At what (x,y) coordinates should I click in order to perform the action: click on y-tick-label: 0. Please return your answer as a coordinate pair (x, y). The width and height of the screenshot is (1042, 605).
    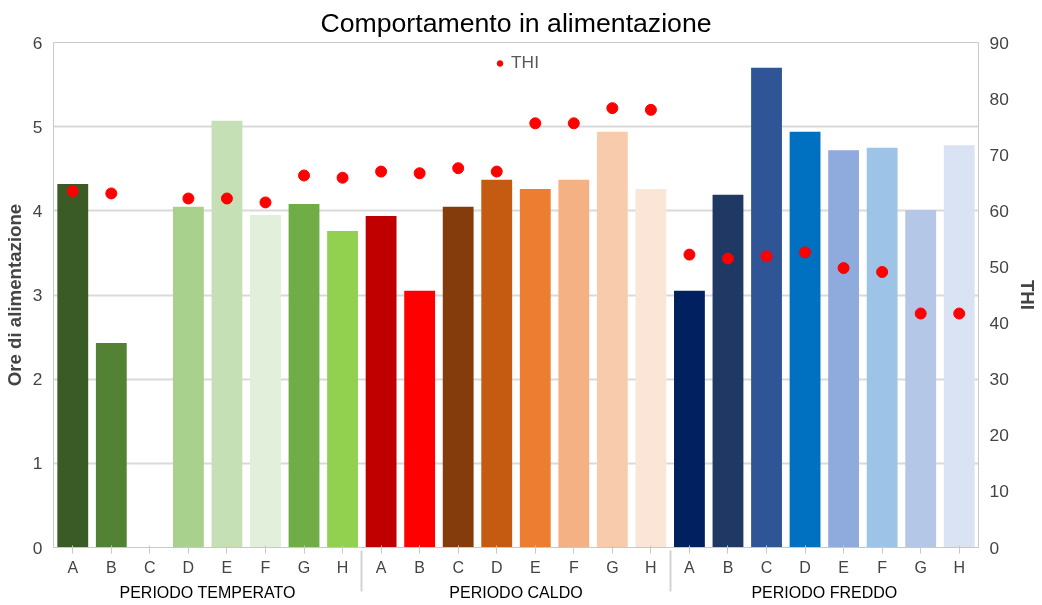
    Looking at the image, I should click on (37, 547).